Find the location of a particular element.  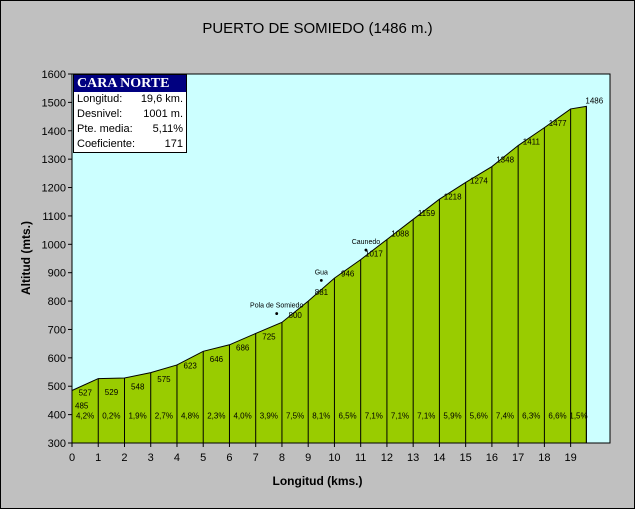

x-tick-label: 1 is located at coordinates (98, 458).